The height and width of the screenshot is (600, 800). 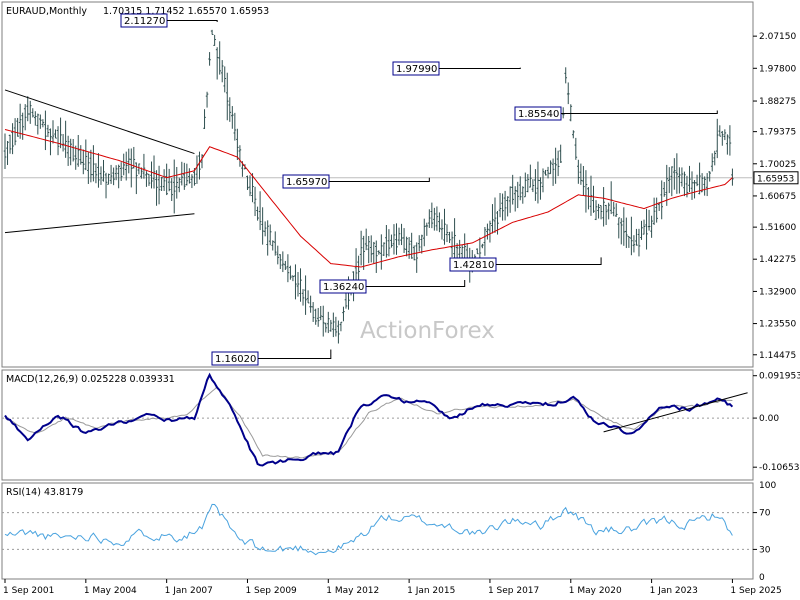 I want to click on price-y-tick-label: 2.07150, so click(x=777, y=37).